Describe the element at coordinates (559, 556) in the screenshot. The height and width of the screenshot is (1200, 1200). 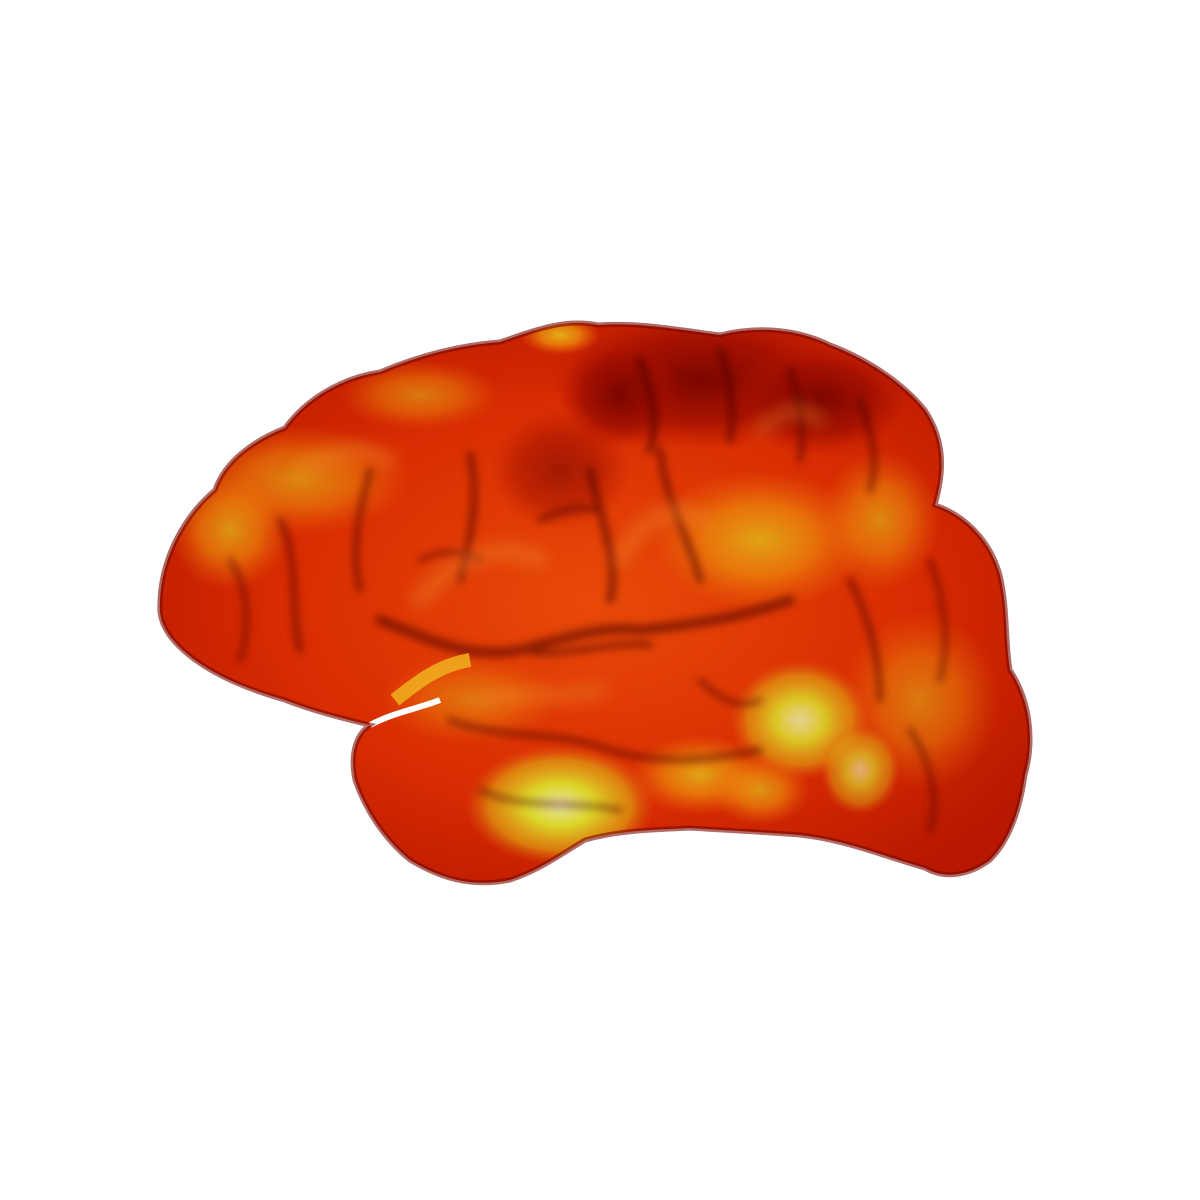
I see `gyri-highlights` at that location.